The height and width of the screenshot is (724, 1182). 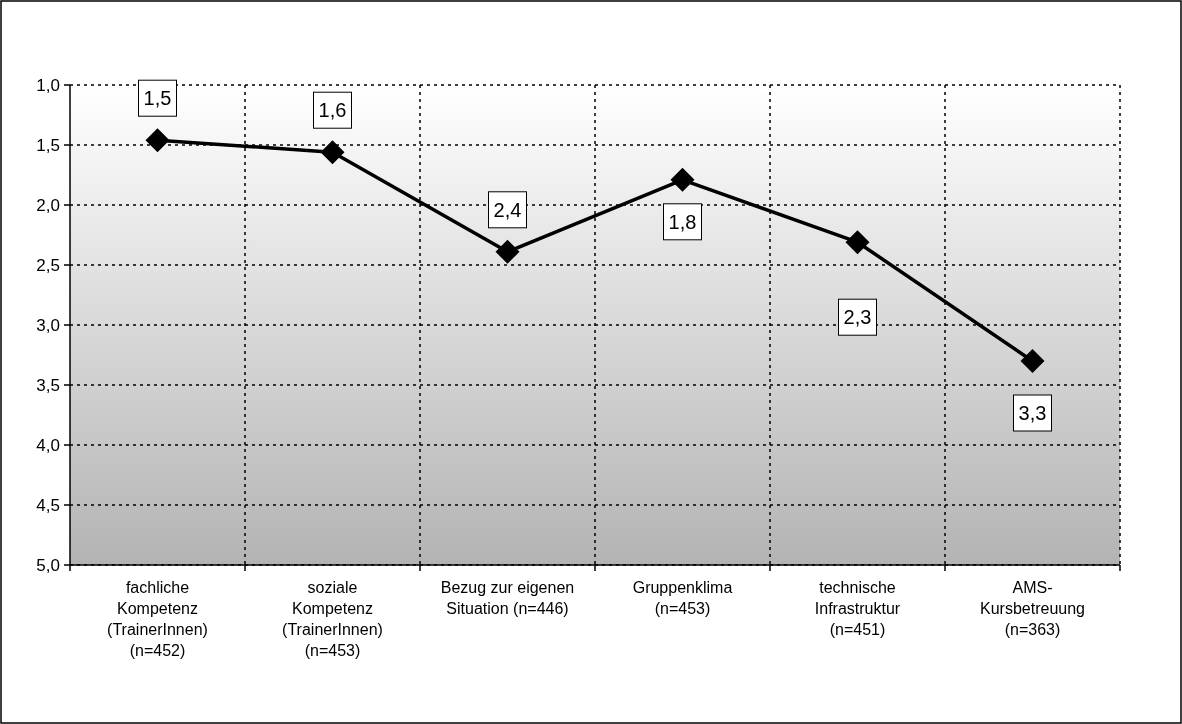 What do you see at coordinates (1032, 413) in the screenshot?
I see `data-label: 3,3` at bounding box center [1032, 413].